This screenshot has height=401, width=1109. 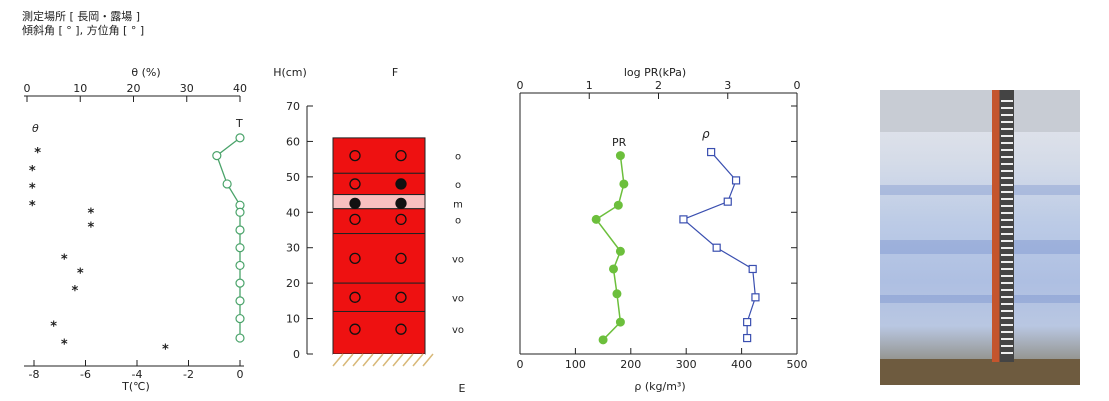 What do you see at coordinates (575, 364) in the screenshot?
I see `density-tick-label: 100` at bounding box center [575, 364].